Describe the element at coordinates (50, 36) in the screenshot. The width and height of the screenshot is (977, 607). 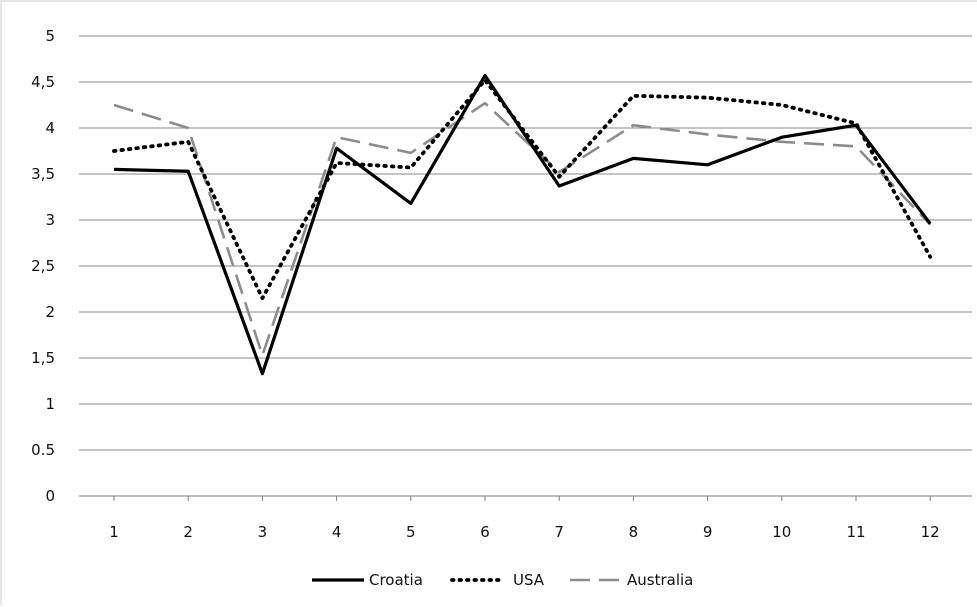
I see `y-tick-label: 5` at that location.